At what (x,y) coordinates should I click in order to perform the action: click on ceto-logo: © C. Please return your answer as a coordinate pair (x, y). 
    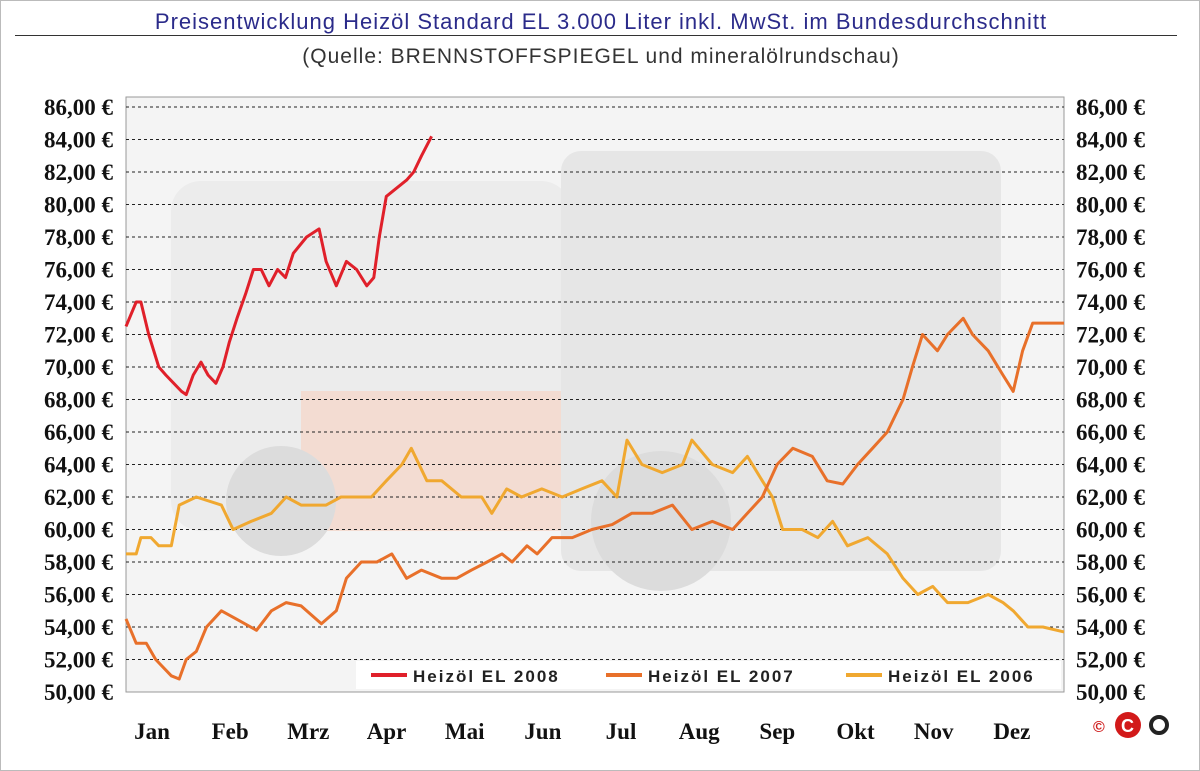
    Looking at the image, I should click on (1131, 725).